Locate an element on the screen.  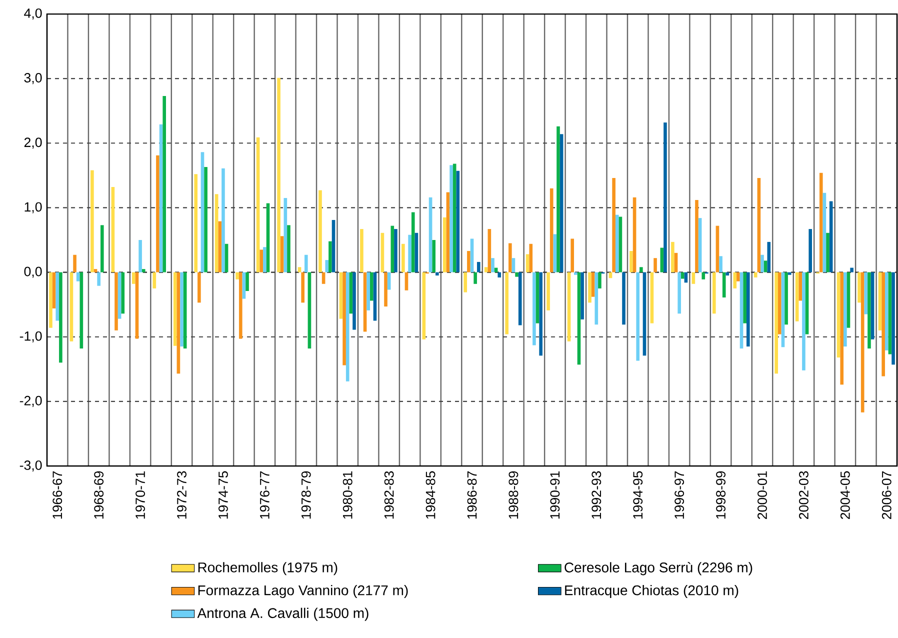
x-tick-label: 1978-79 is located at coordinates (306, 495).